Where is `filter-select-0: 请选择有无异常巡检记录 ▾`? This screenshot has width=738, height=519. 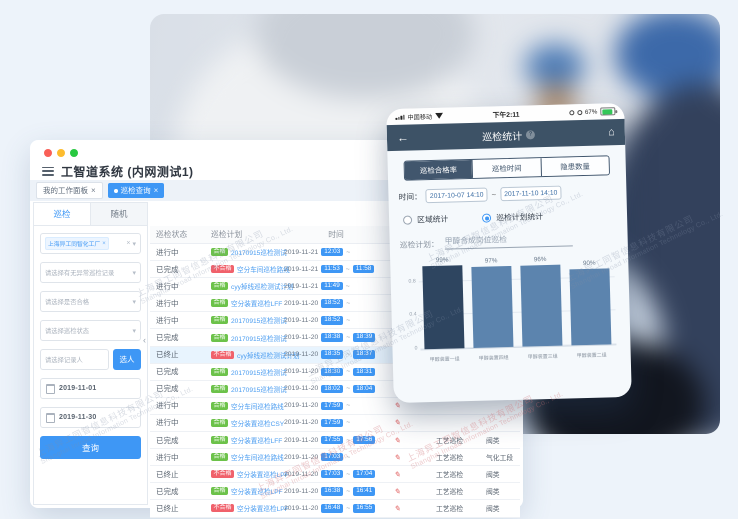 filter-select-0: 请选择有无异常巡检记录 ▾ is located at coordinates (90, 272).